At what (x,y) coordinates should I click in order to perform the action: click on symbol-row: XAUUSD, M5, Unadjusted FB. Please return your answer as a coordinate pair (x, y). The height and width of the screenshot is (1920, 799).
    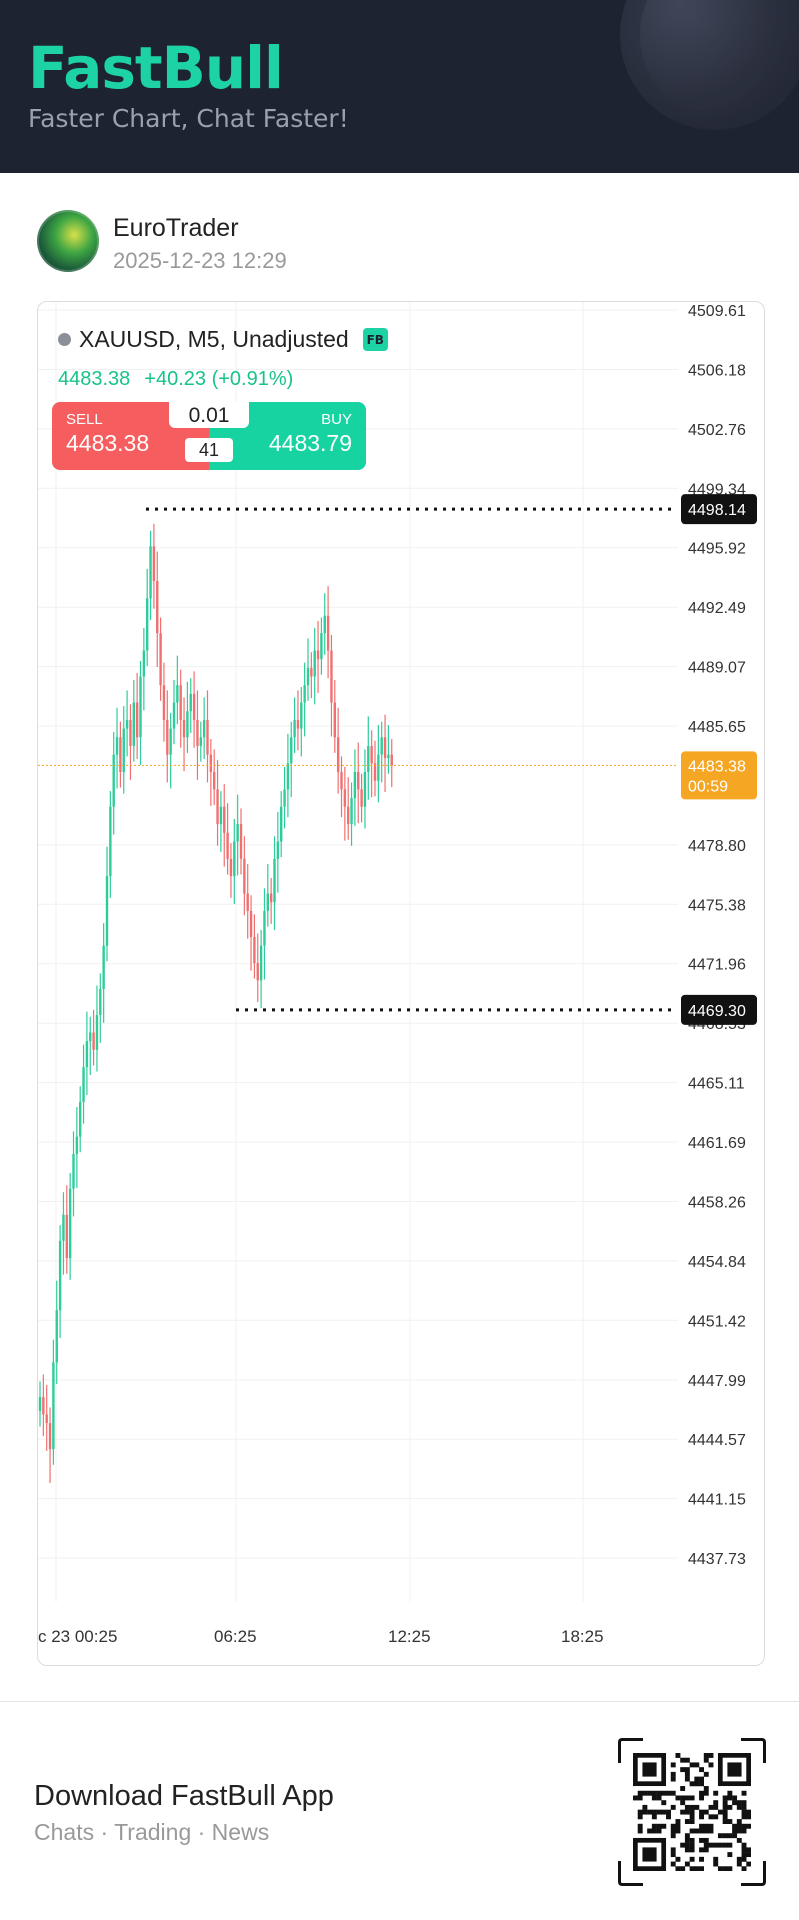
    Looking at the image, I should click on (223, 339).